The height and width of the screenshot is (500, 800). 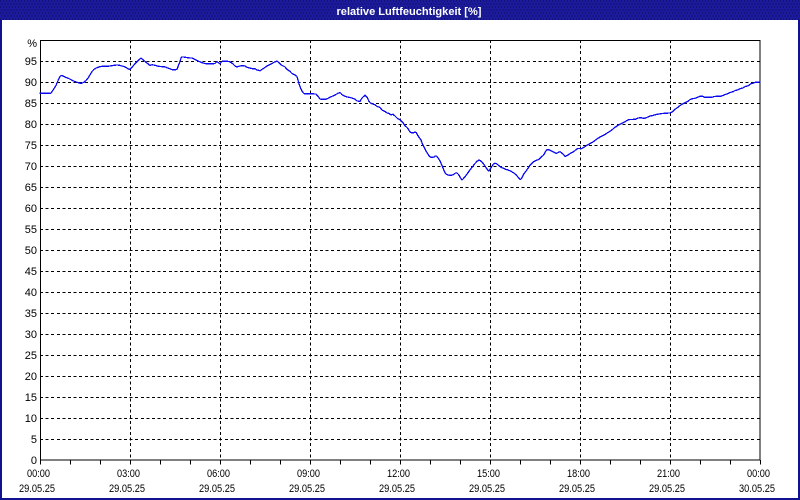 I want to click on svg-text: 21:00, so click(x=668, y=474).